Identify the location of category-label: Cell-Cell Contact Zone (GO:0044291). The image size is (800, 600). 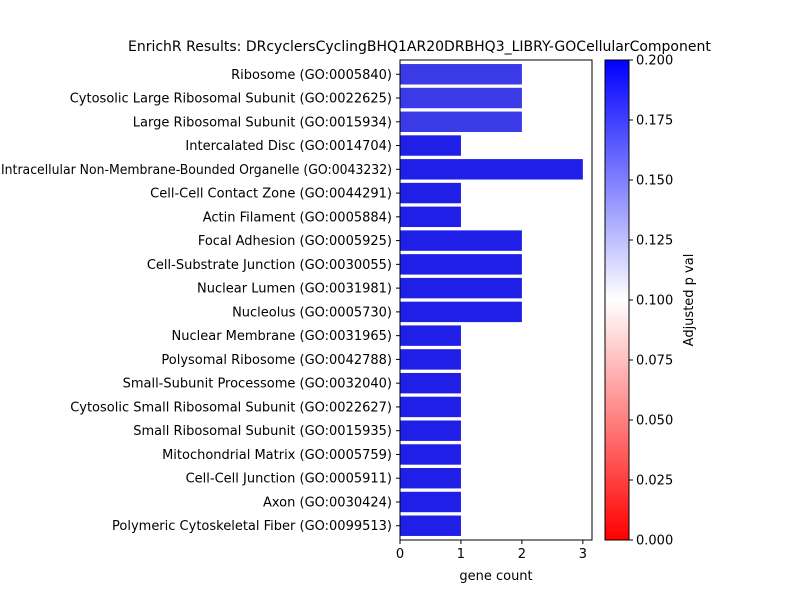
(271, 194).